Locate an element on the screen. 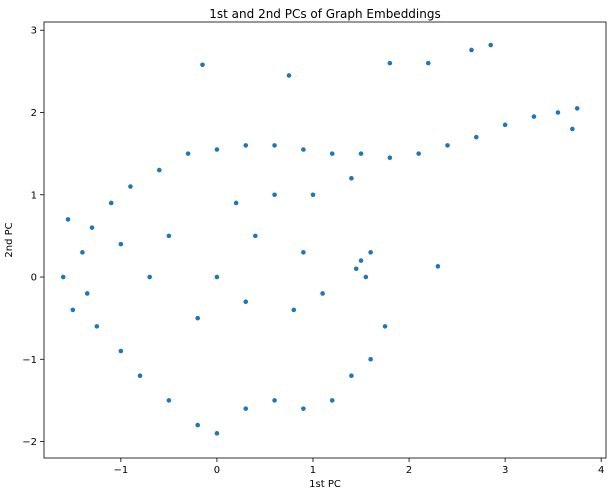 The height and width of the screenshot is (496, 611). y-axis: −2 −1 0 1 2 3 is located at coordinates (33, 237).